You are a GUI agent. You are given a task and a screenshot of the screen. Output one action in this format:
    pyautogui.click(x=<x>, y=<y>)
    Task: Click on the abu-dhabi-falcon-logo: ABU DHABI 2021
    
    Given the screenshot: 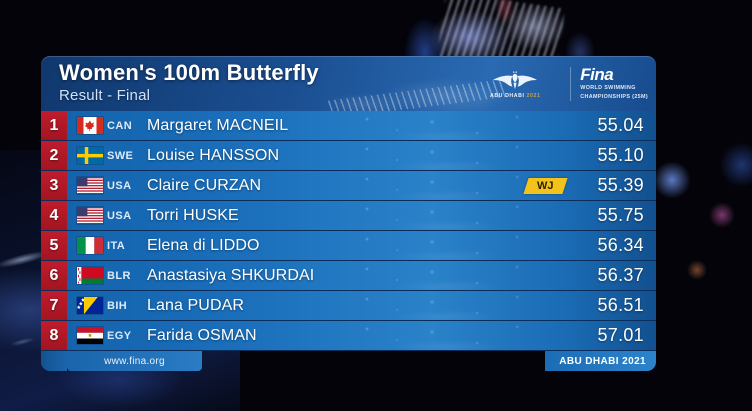 What is the action you would take?
    pyautogui.click(x=515, y=84)
    